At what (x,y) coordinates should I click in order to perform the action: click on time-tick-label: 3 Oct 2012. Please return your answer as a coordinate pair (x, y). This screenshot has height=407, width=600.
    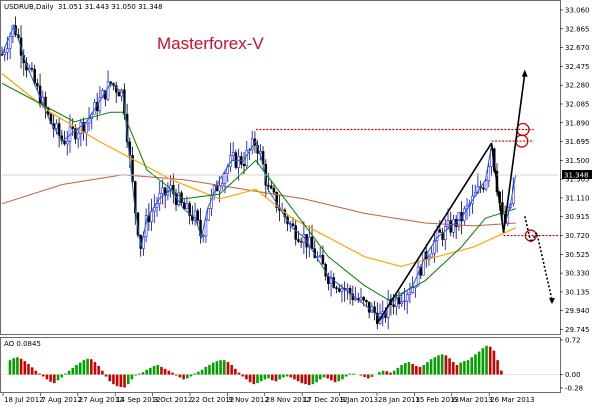
    Looking at the image, I should click on (173, 400).